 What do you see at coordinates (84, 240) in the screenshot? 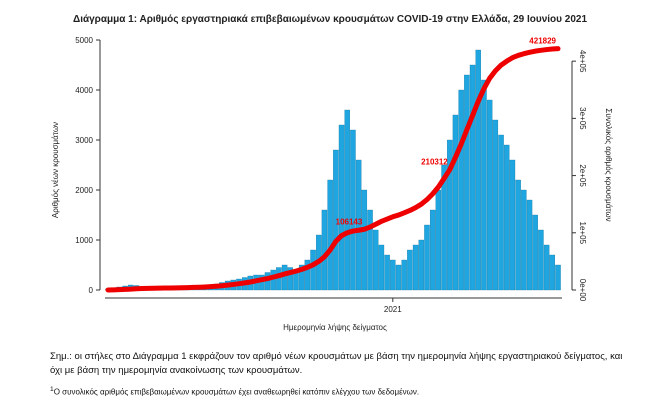
I see `y-tick-label: 1000` at bounding box center [84, 240].